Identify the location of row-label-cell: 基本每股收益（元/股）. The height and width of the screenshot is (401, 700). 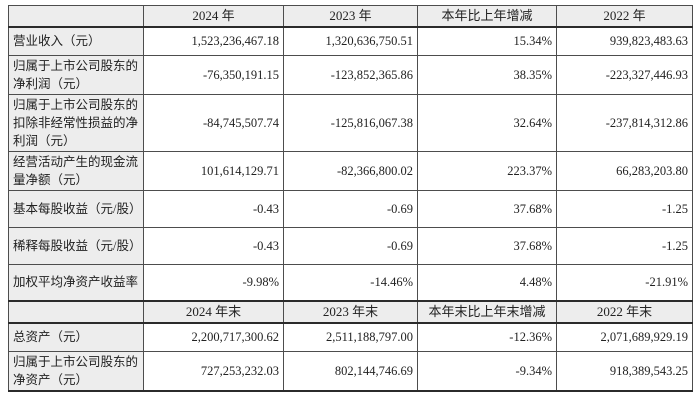
(76, 208).